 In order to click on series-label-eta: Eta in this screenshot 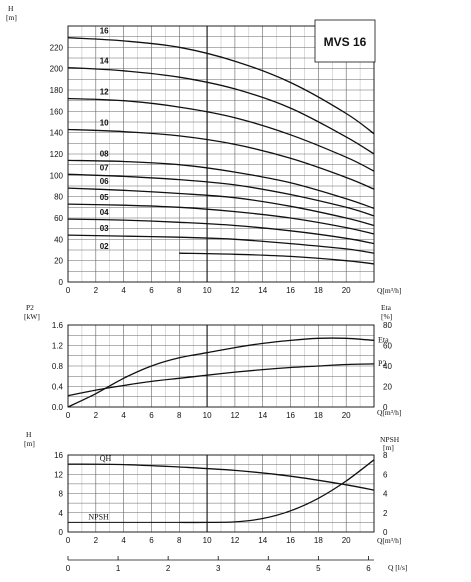, I will do `click(383, 339)`.